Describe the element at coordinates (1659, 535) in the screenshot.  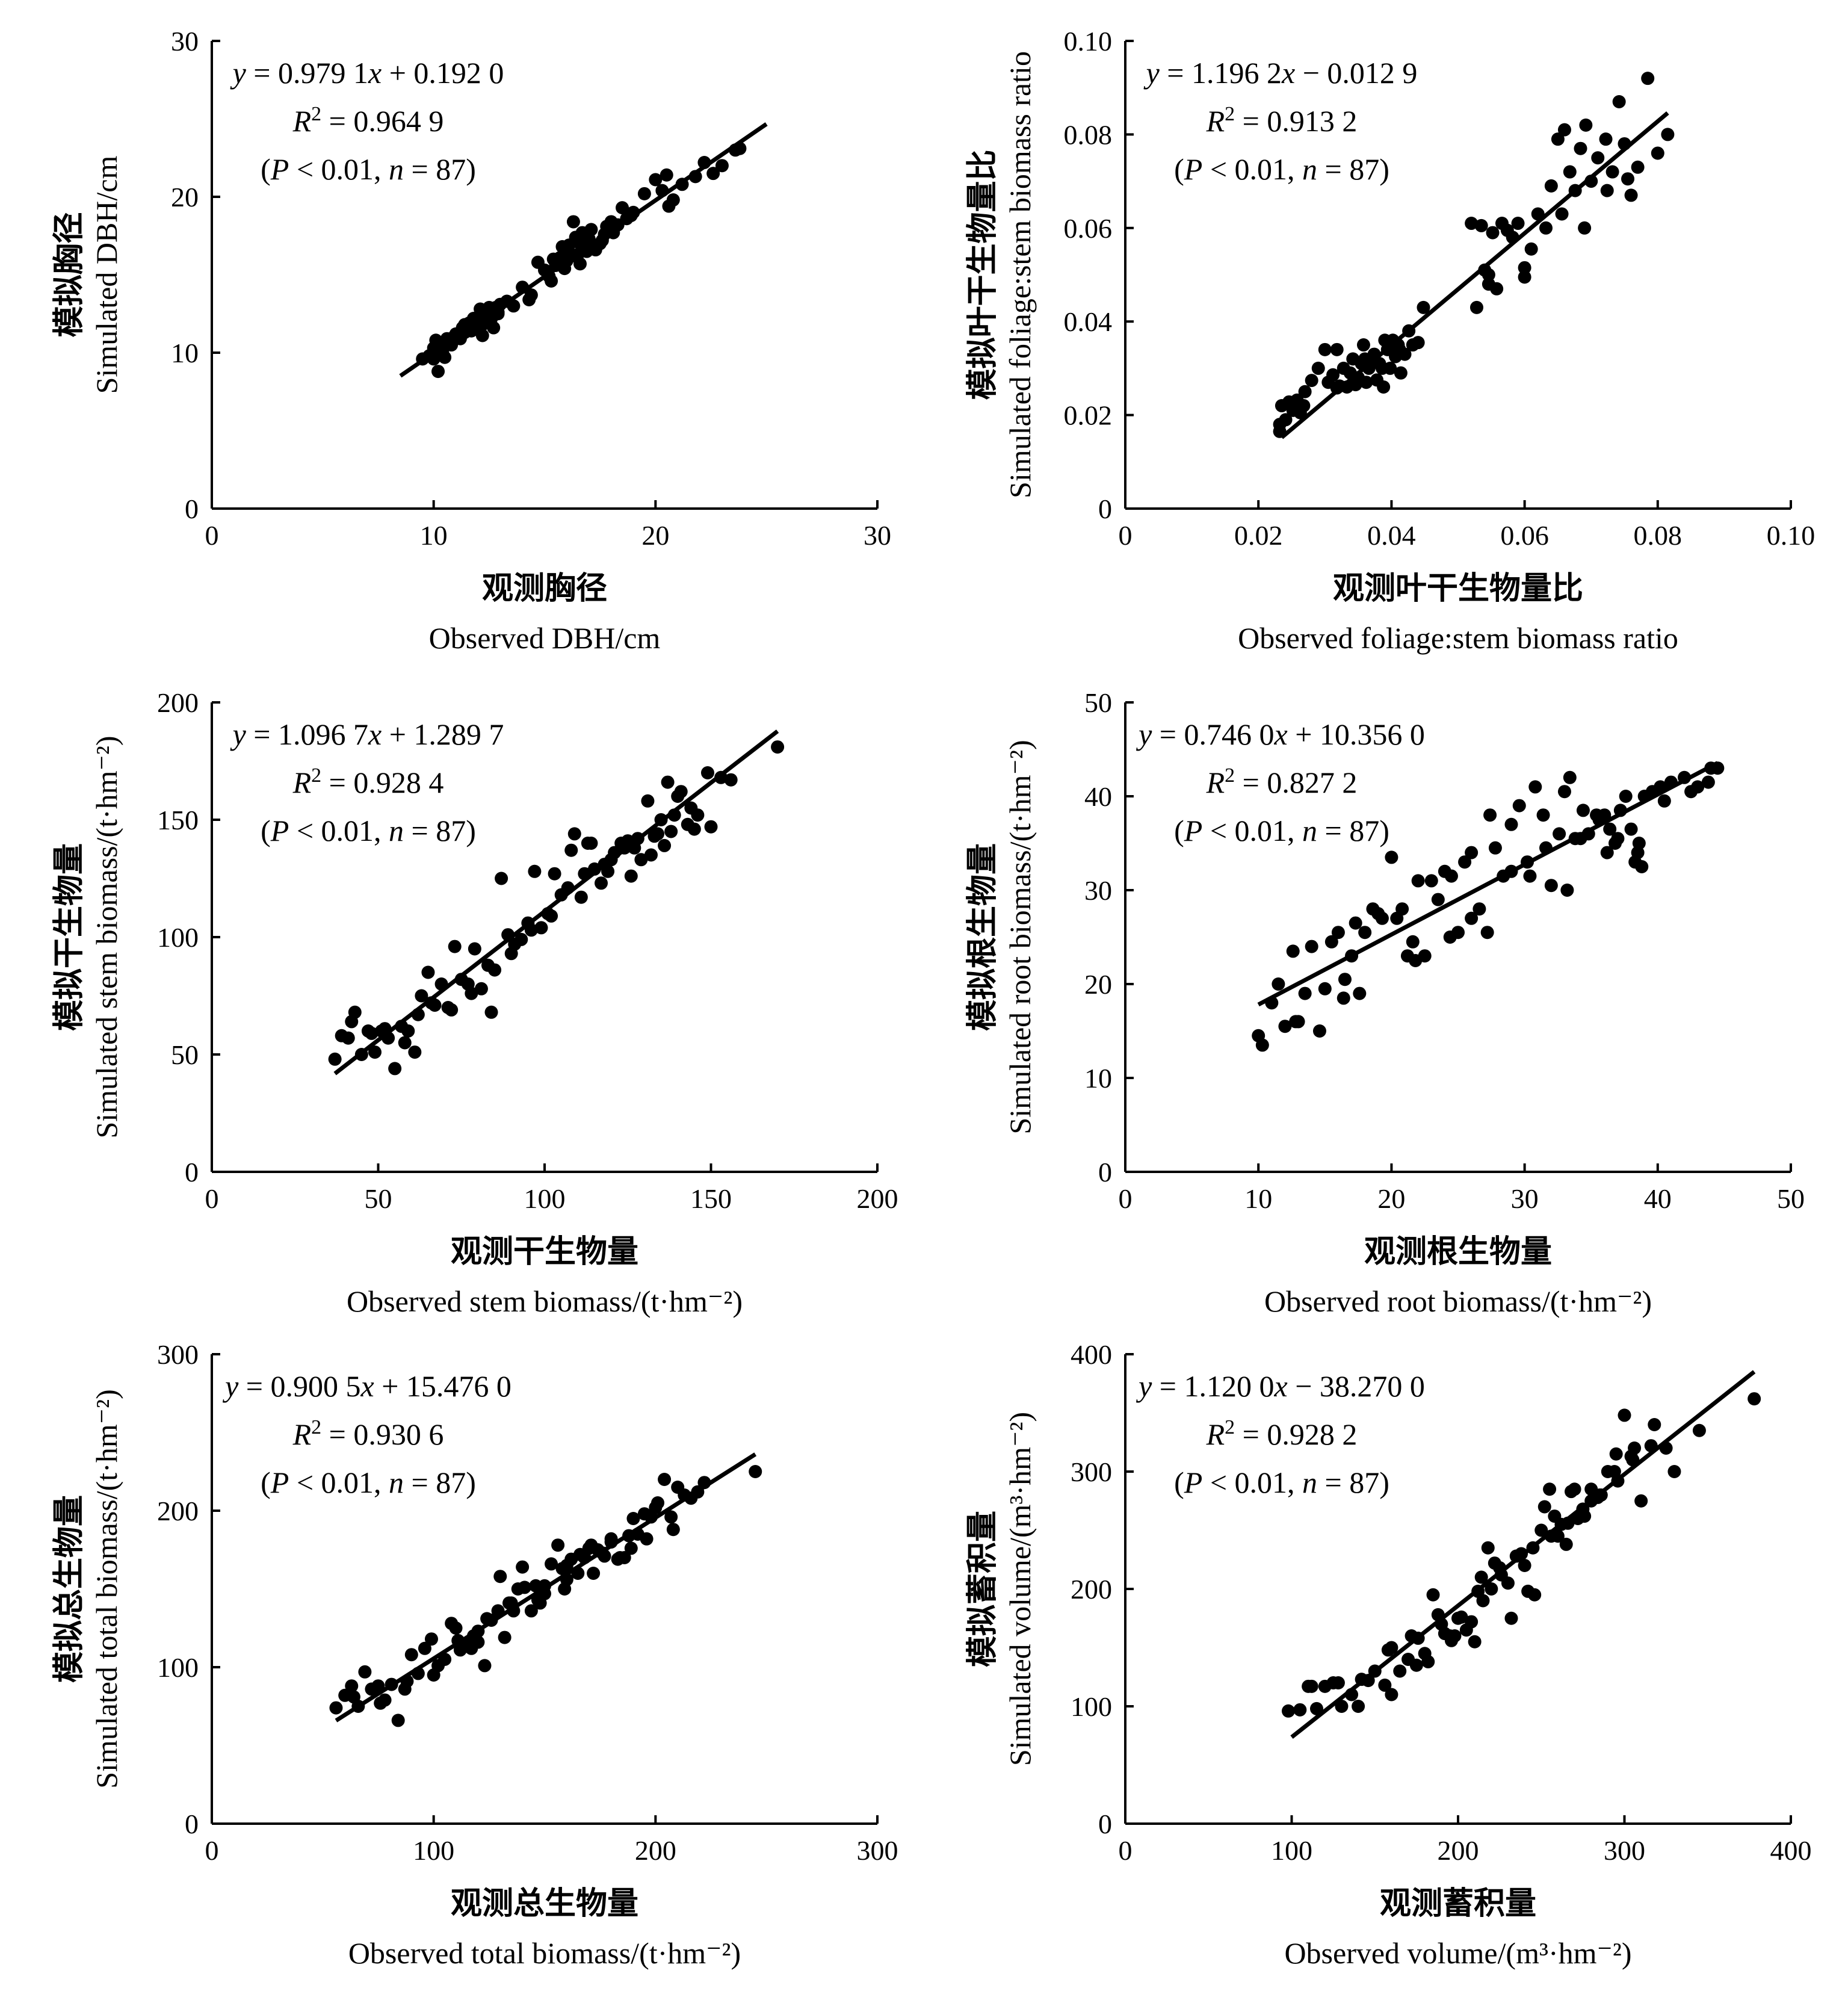
I see `x-tick-label: 0.08` at that location.